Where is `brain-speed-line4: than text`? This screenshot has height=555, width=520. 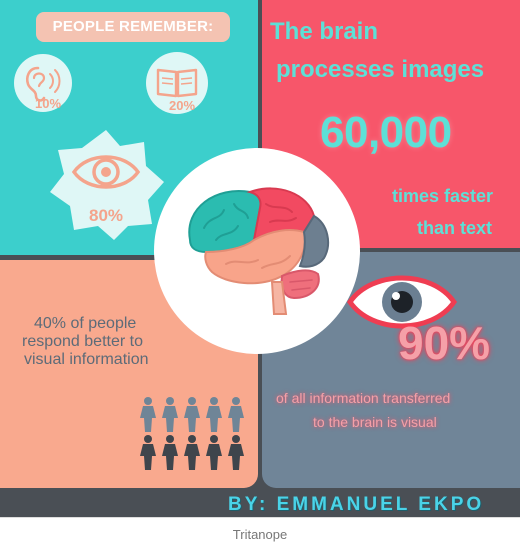
brain-speed-line4: than text is located at coordinates (455, 228).